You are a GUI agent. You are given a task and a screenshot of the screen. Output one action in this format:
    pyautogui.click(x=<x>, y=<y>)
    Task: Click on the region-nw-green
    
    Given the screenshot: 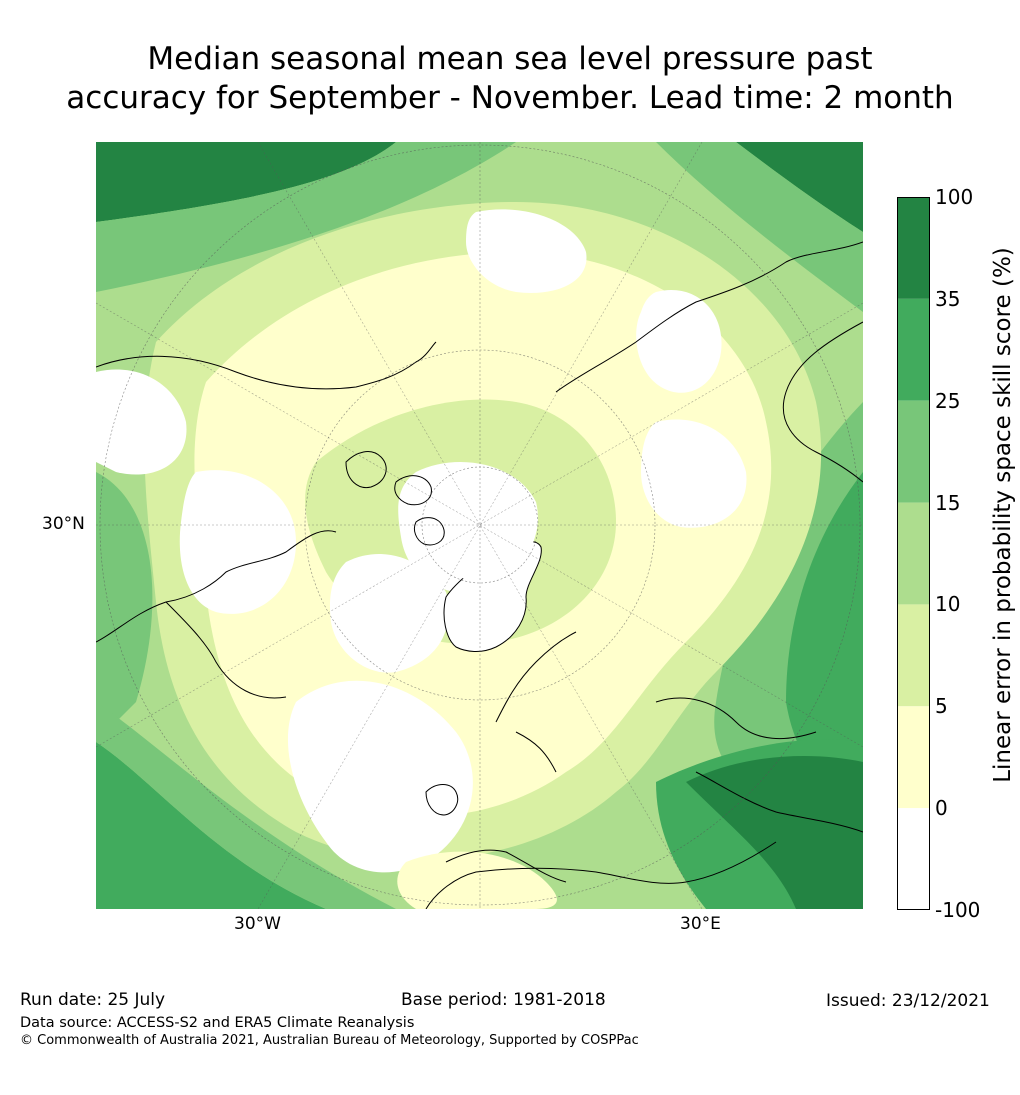 What is the action you would take?
    pyautogui.click(x=306, y=217)
    